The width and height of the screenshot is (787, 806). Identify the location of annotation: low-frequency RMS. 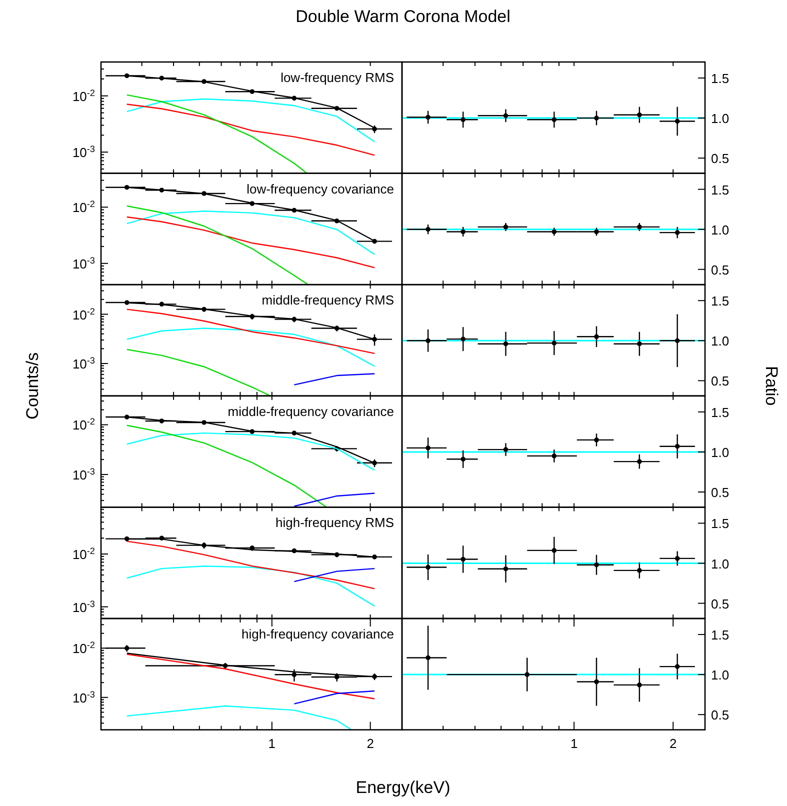
(337, 77).